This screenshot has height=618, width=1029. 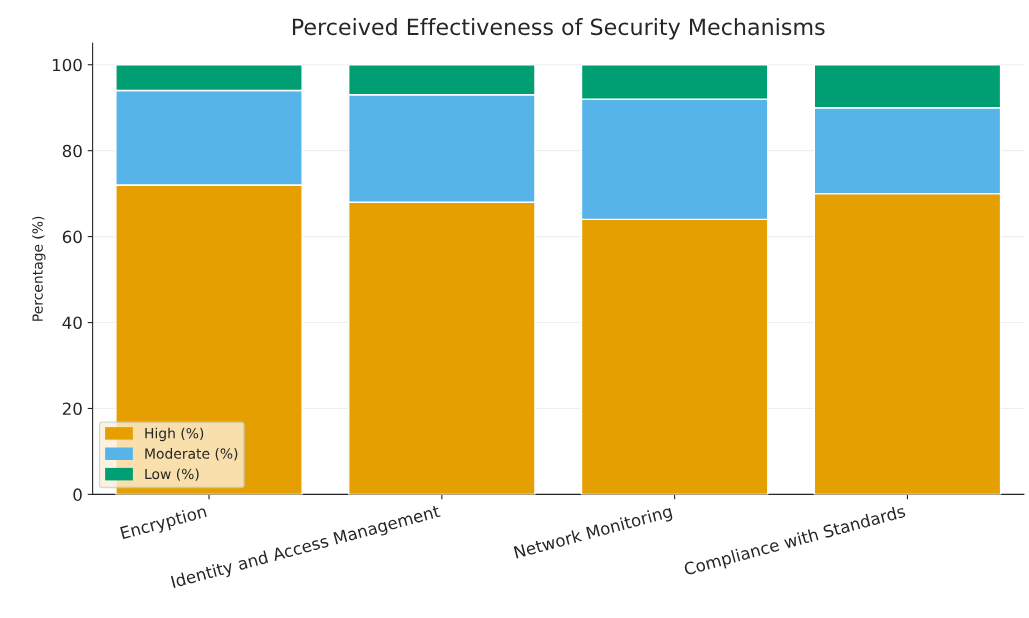 What do you see at coordinates (174, 434) in the screenshot?
I see `series-label: High (%)` at bounding box center [174, 434].